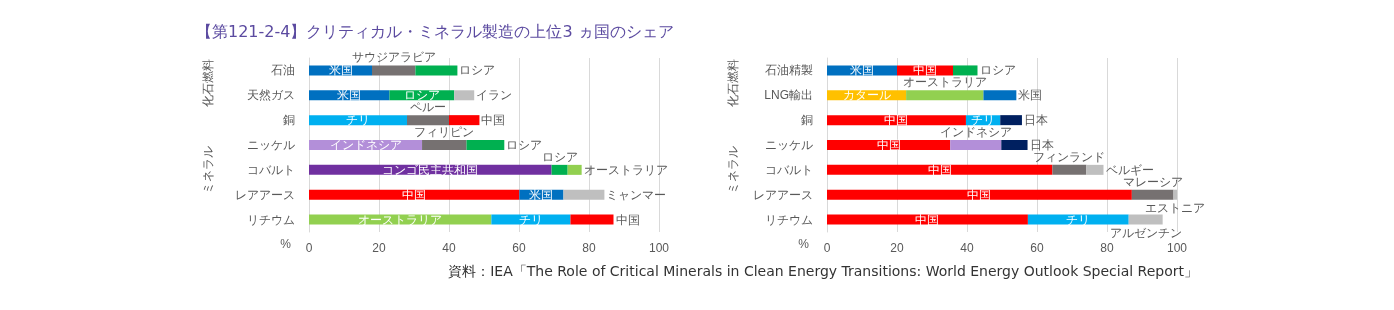 This screenshot has width=1394, height=310. Describe the element at coordinates (444, 132) in the screenshot. I see `data-label: フィリピン` at that location.